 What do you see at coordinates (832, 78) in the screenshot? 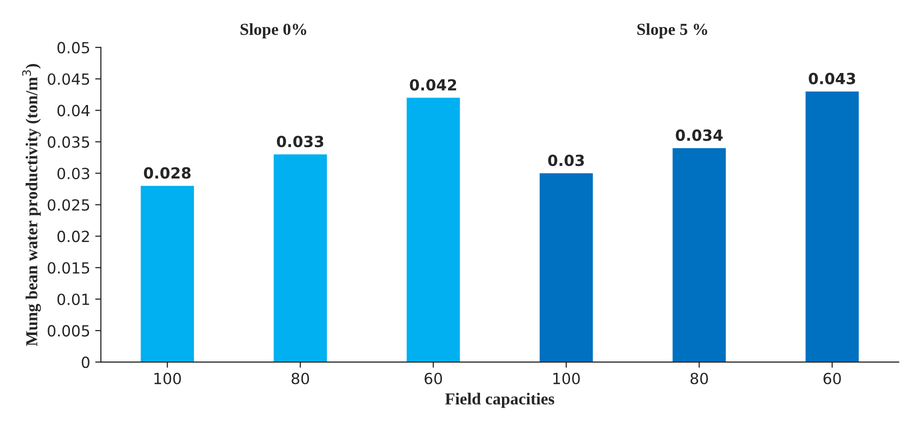
I see `data-label: 0.043` at bounding box center [832, 78].